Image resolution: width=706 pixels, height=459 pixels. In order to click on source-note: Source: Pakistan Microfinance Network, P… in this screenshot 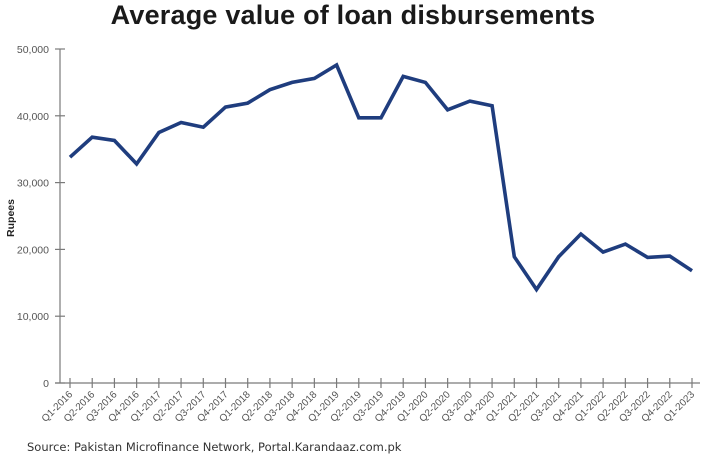, I will do `click(214, 447)`.